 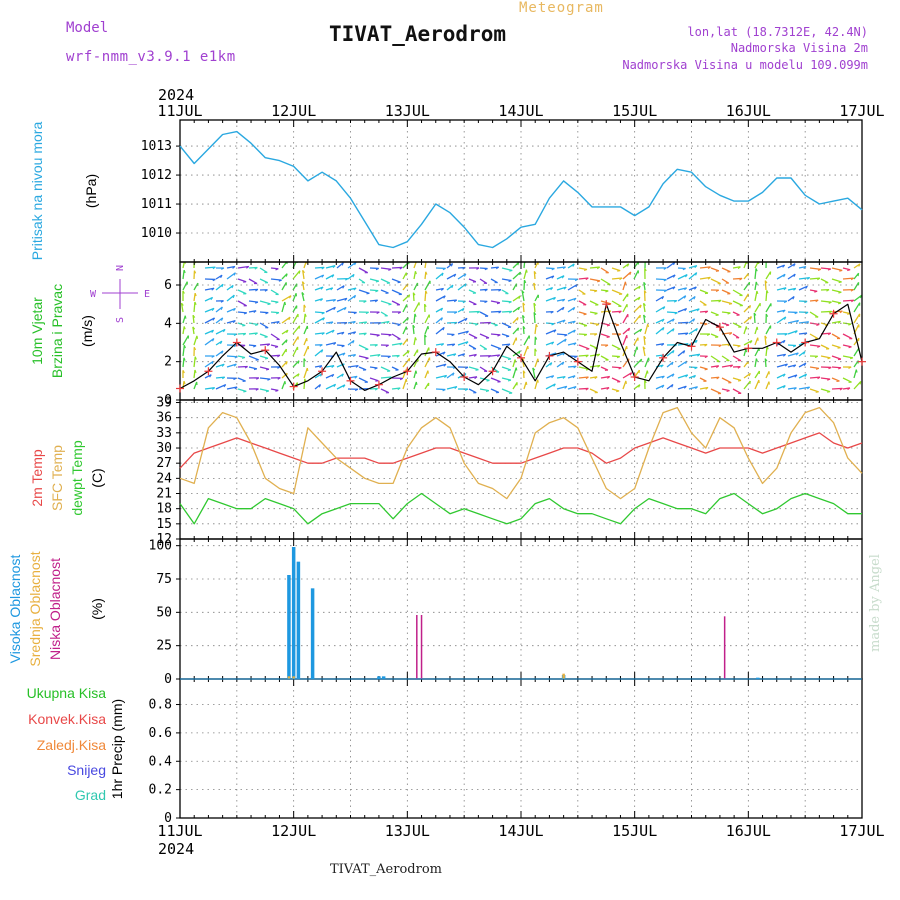 What do you see at coordinates (502, 191) in the screenshot?
I see `pressure-panel: 1010 1011 1012 1013` at bounding box center [502, 191].